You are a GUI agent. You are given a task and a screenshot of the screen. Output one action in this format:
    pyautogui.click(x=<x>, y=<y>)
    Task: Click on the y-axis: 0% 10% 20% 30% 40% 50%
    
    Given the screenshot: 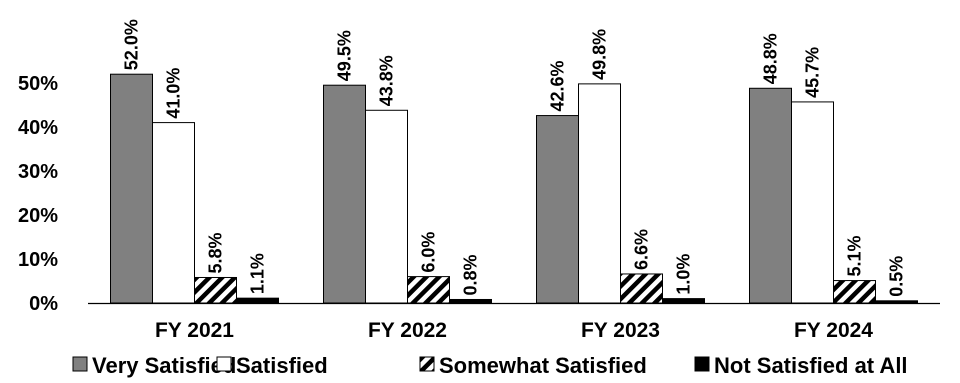 What is the action you would take?
    pyautogui.click(x=38, y=194)
    